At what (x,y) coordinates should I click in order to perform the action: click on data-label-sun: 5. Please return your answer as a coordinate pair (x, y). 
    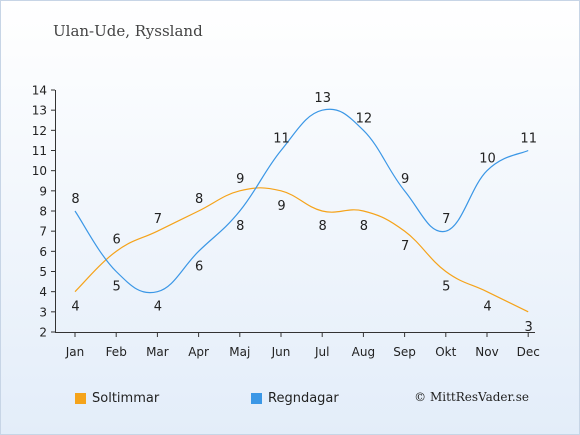
    Looking at the image, I should click on (446, 287).